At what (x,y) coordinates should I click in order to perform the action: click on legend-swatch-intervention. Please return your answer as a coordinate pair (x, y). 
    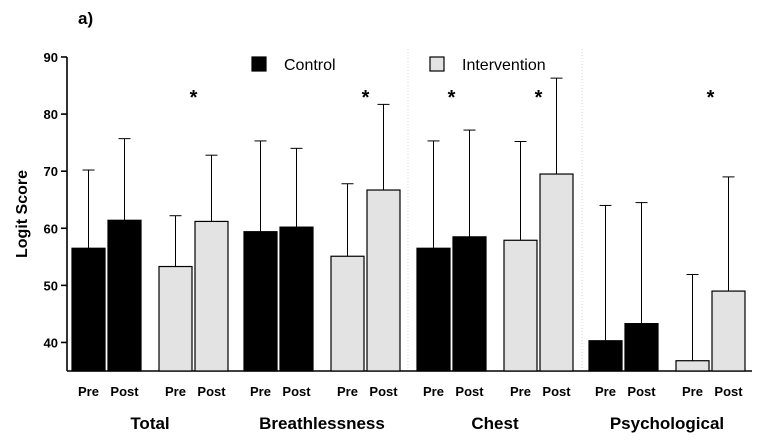
    Looking at the image, I should click on (437, 64).